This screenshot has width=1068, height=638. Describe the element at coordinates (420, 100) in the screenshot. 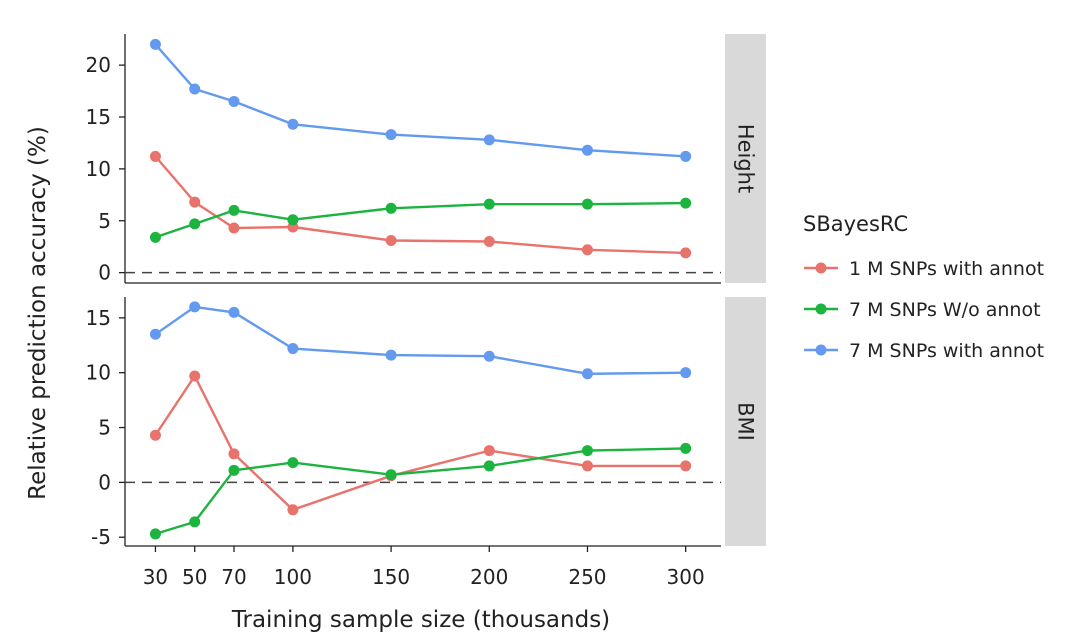

I see `series-line-7-m-snps-with-annot-height` at that location.